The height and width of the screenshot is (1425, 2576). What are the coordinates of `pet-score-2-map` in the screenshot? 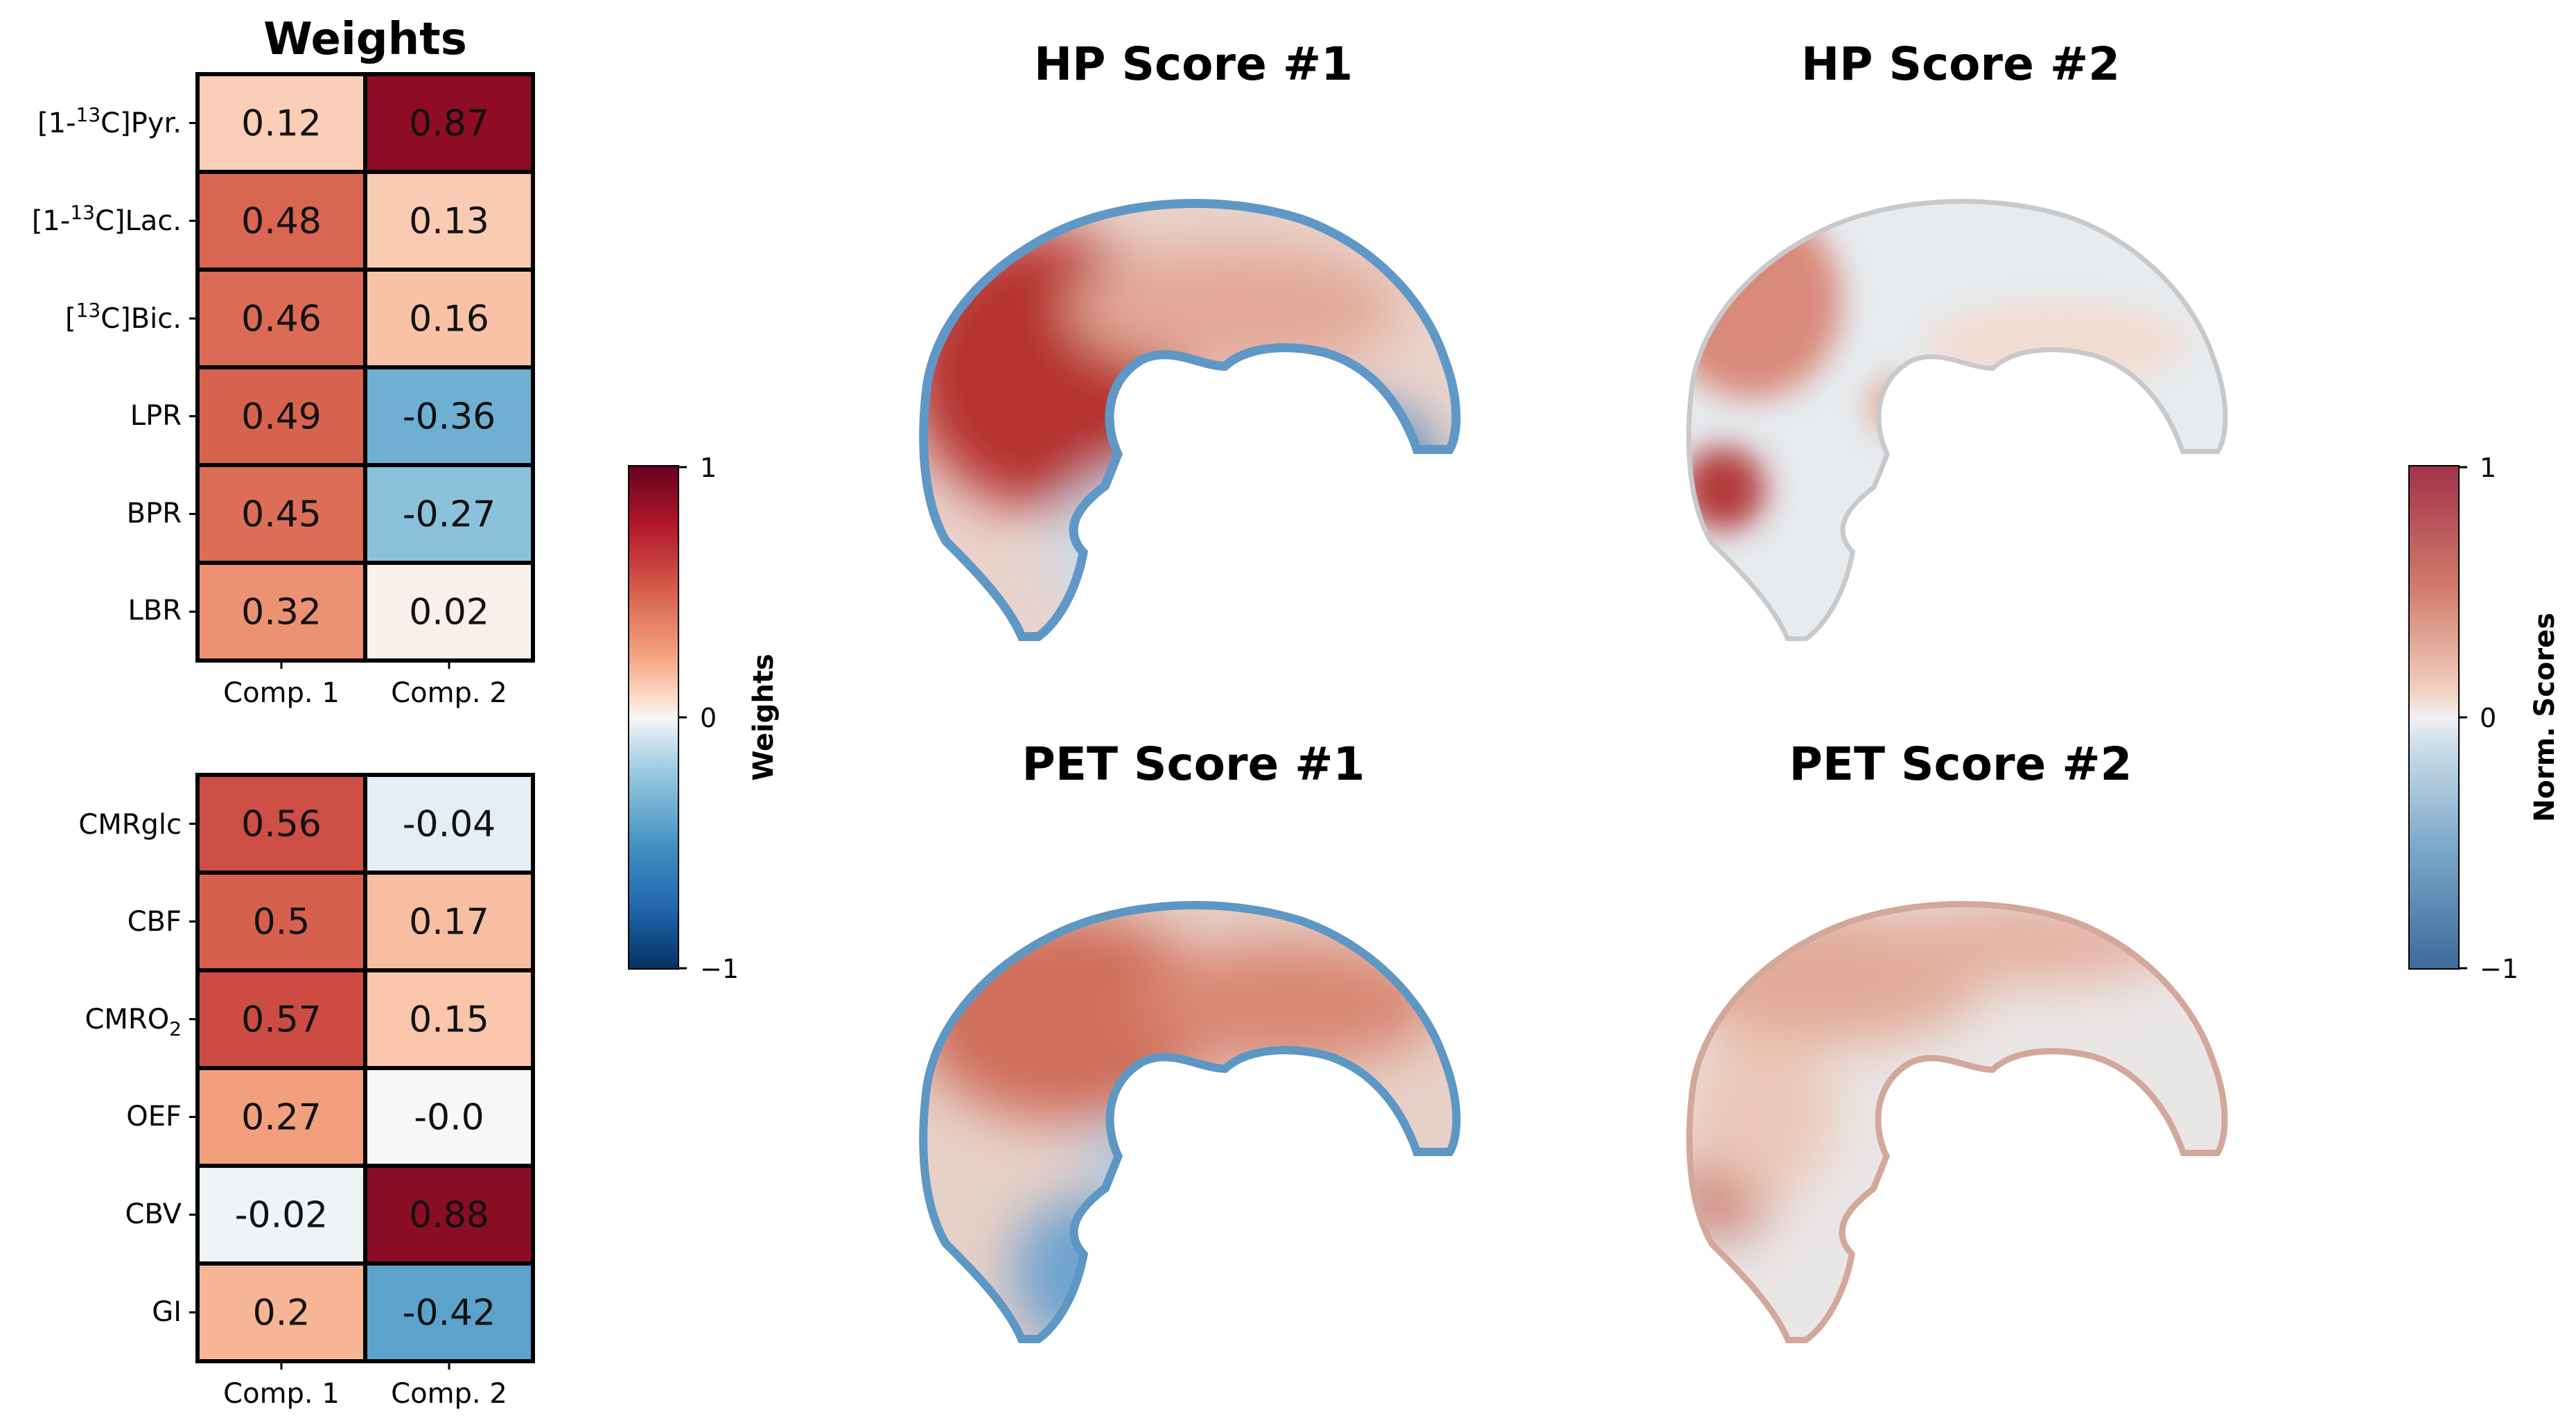 It's located at (1957, 1122).